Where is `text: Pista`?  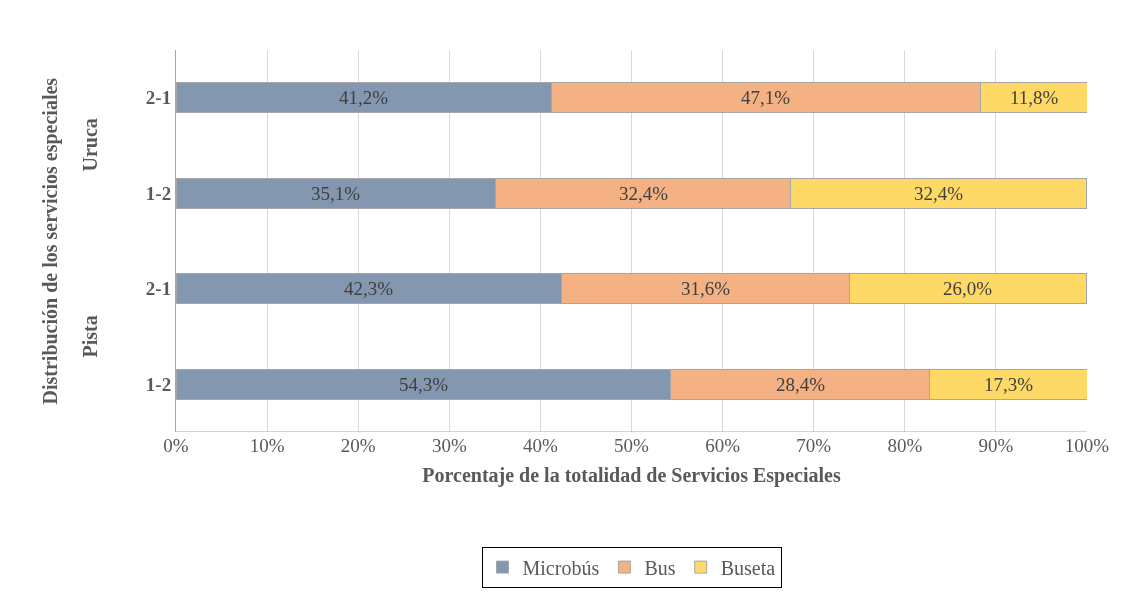 text: Pista is located at coordinates (89, 336).